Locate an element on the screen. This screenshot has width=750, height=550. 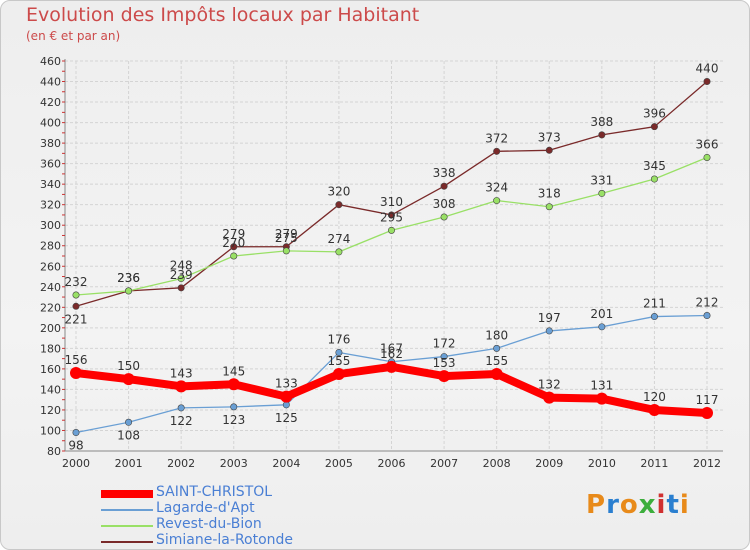
x-tick-label: 2008 is located at coordinates (497, 463).